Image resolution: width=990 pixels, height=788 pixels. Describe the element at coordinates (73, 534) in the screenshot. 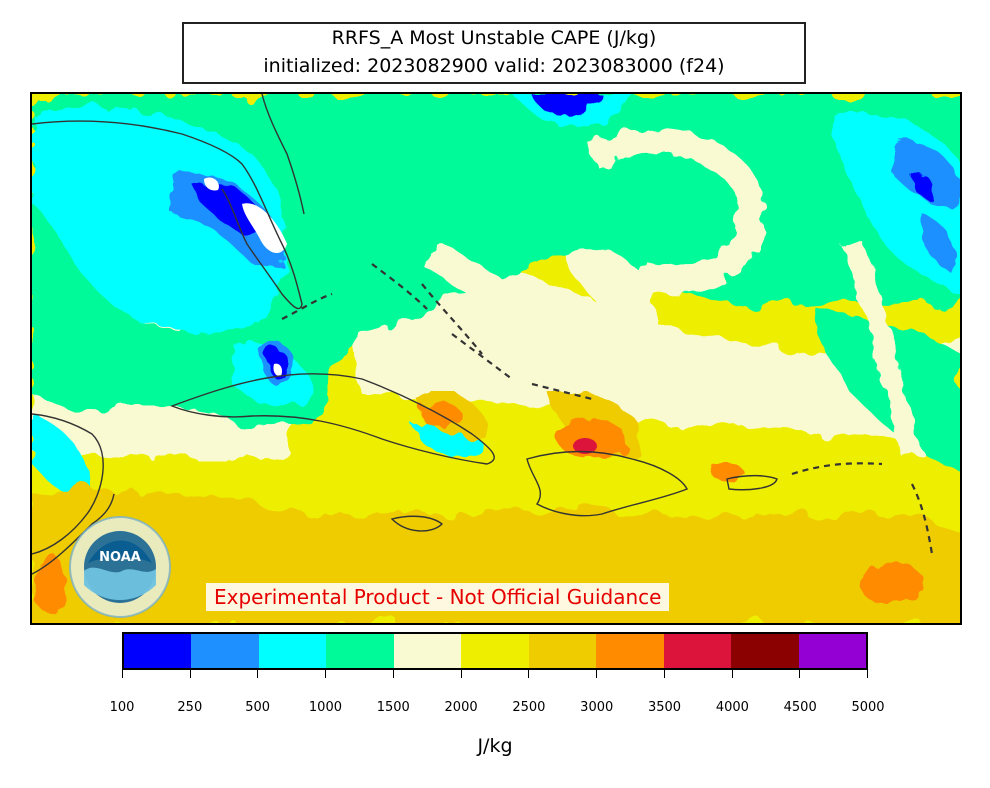

I see `central-america-coast` at that location.